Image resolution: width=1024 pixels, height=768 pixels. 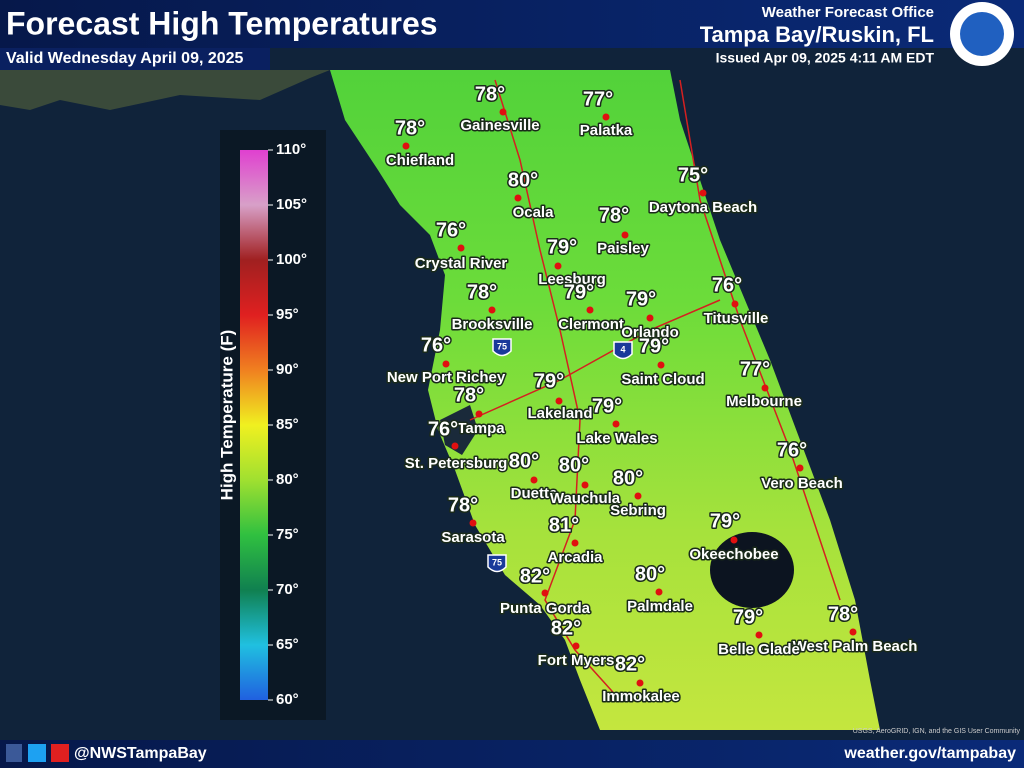 I want to click on facebook-icon, so click(x=14, y=753).